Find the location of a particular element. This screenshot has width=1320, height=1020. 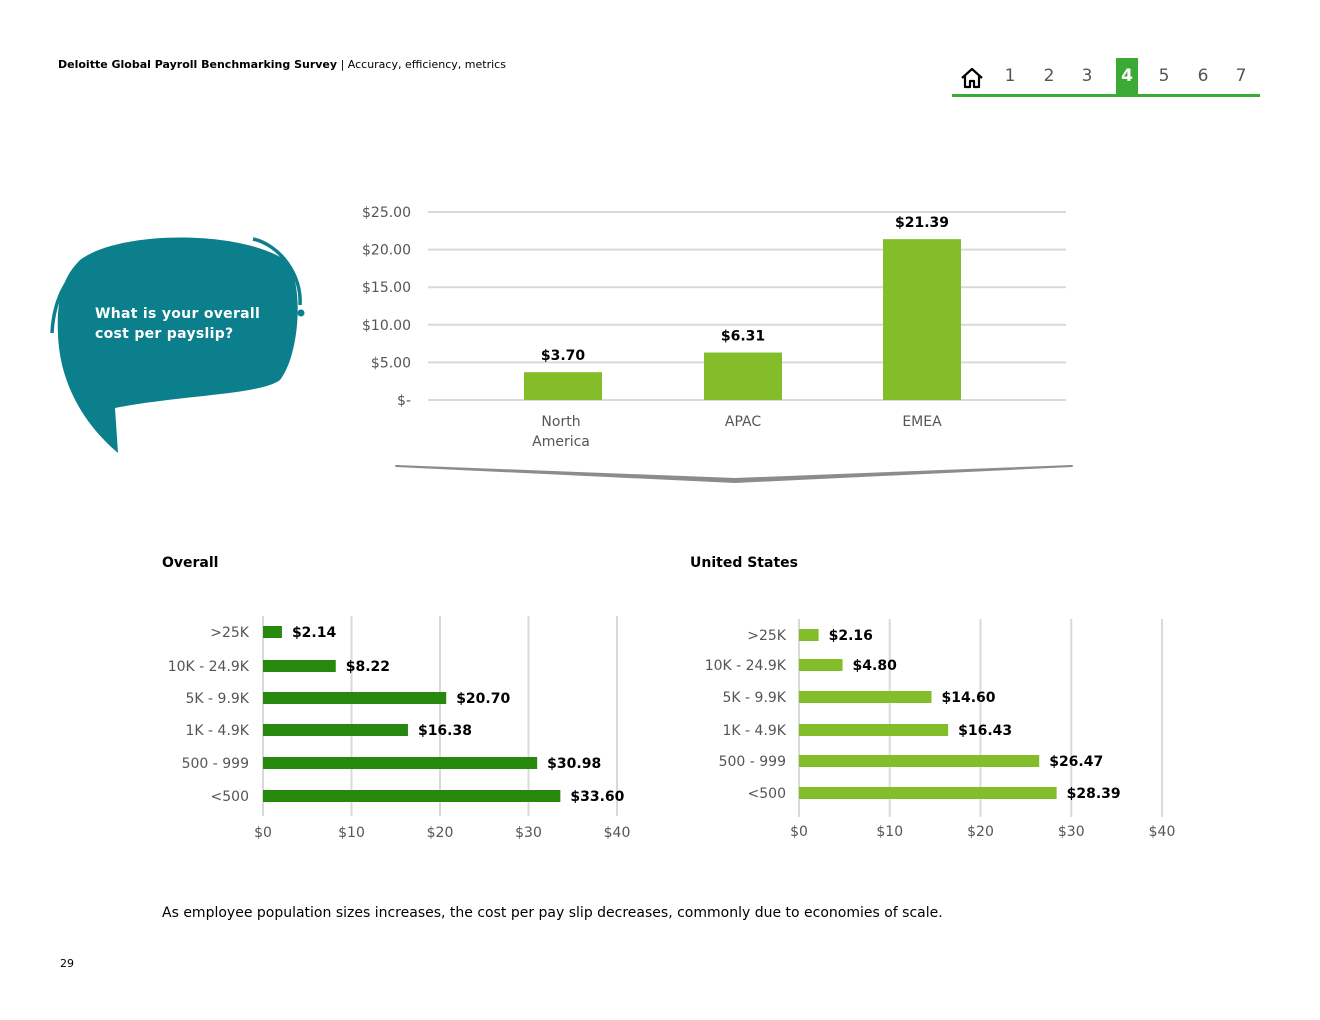

nav-page-5: 5 is located at coordinates (1164, 76).